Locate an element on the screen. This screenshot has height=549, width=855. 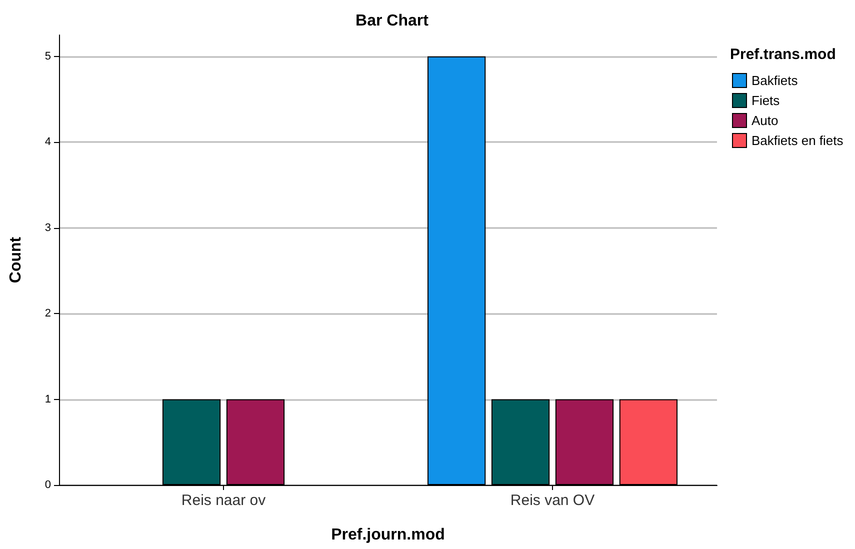
legend-title: Pref.trans.mod is located at coordinates (783, 54).